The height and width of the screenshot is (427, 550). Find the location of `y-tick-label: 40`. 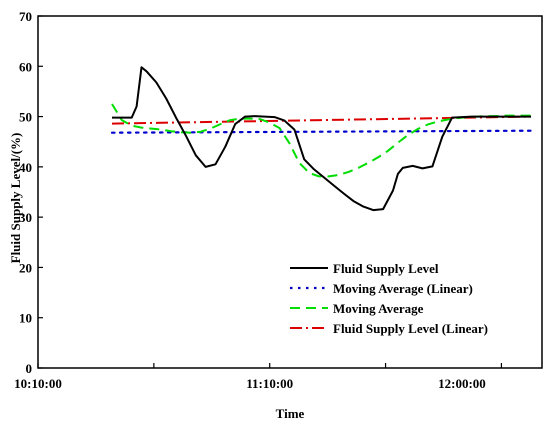

y-tick-label: 40 is located at coordinates (25, 167).